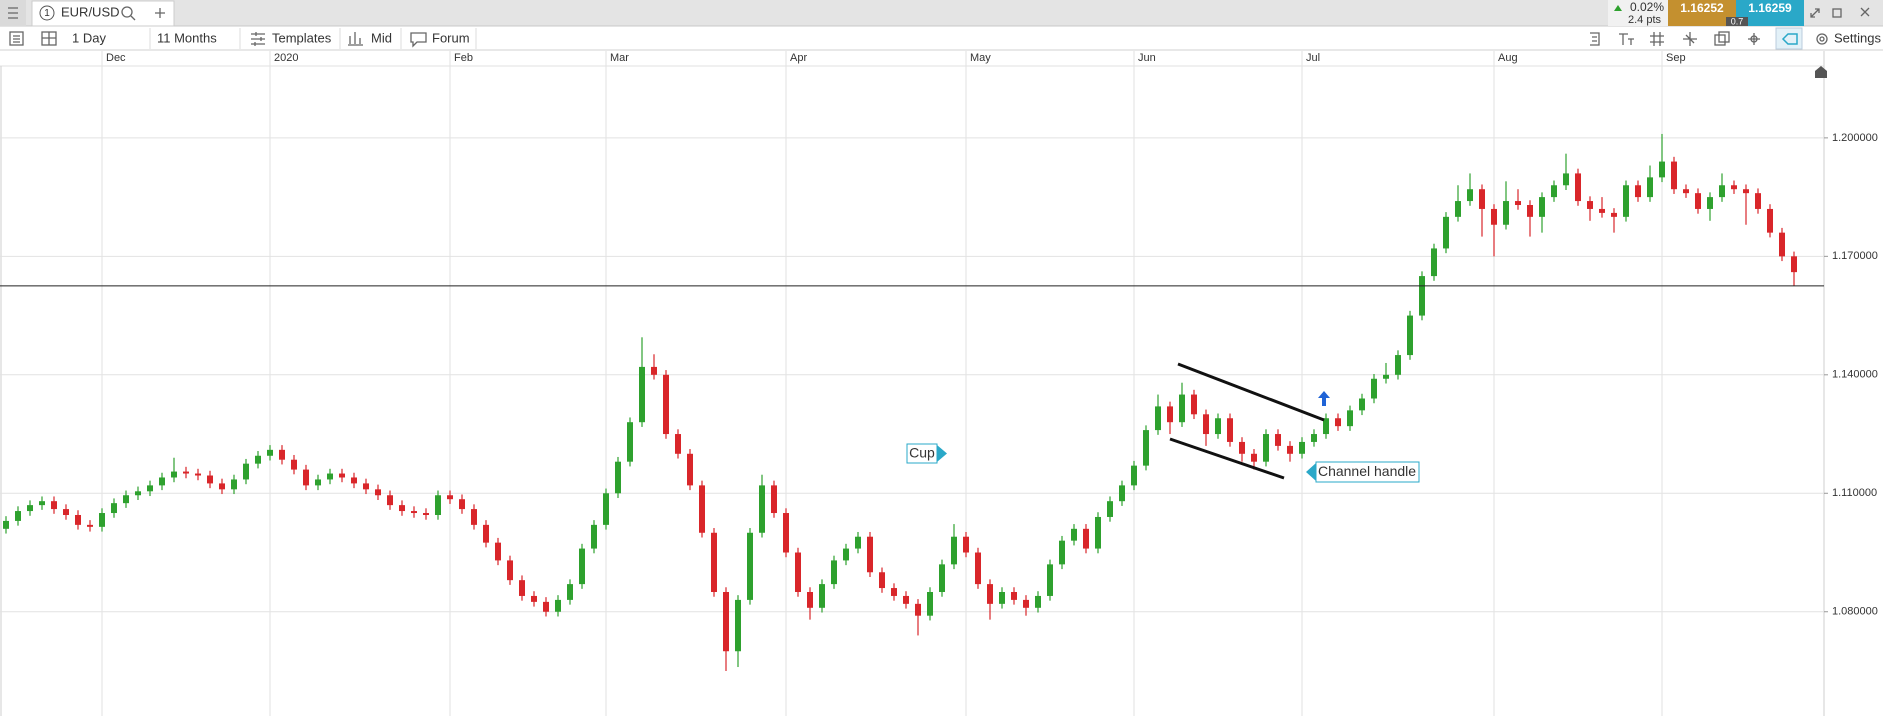  Describe the element at coordinates (942, 453) in the screenshot. I see `cup-label-pointer` at that location.